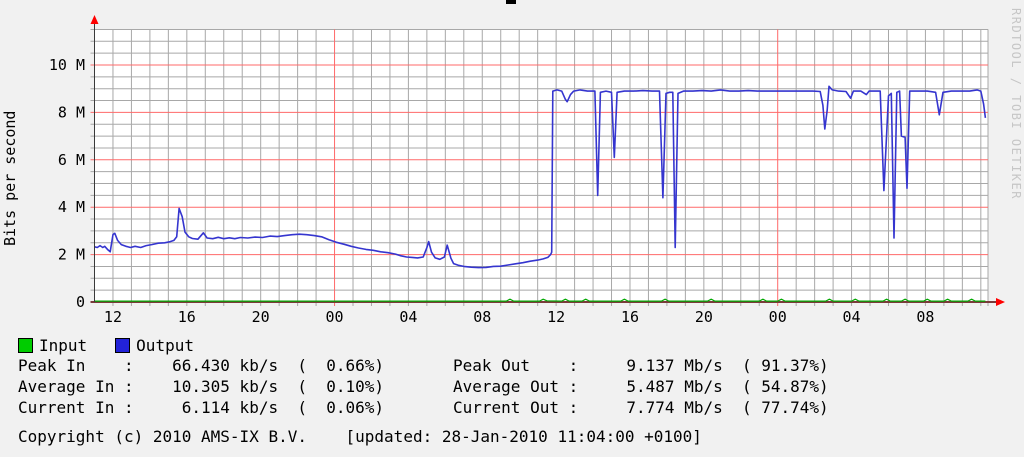 This screenshot has width=1024, height=457. What do you see at coordinates (540, 300) in the screenshot?
I see `input-series-line` at bounding box center [540, 300].